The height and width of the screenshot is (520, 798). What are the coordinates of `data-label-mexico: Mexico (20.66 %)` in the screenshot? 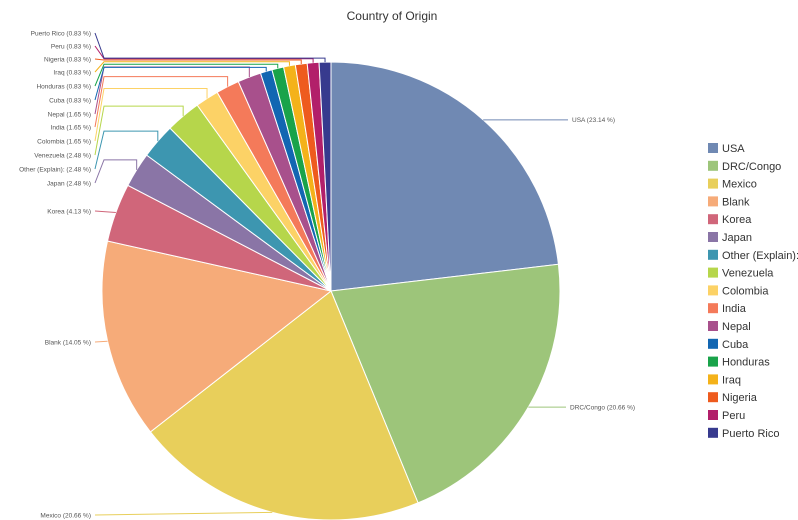 It's located at (65, 515).